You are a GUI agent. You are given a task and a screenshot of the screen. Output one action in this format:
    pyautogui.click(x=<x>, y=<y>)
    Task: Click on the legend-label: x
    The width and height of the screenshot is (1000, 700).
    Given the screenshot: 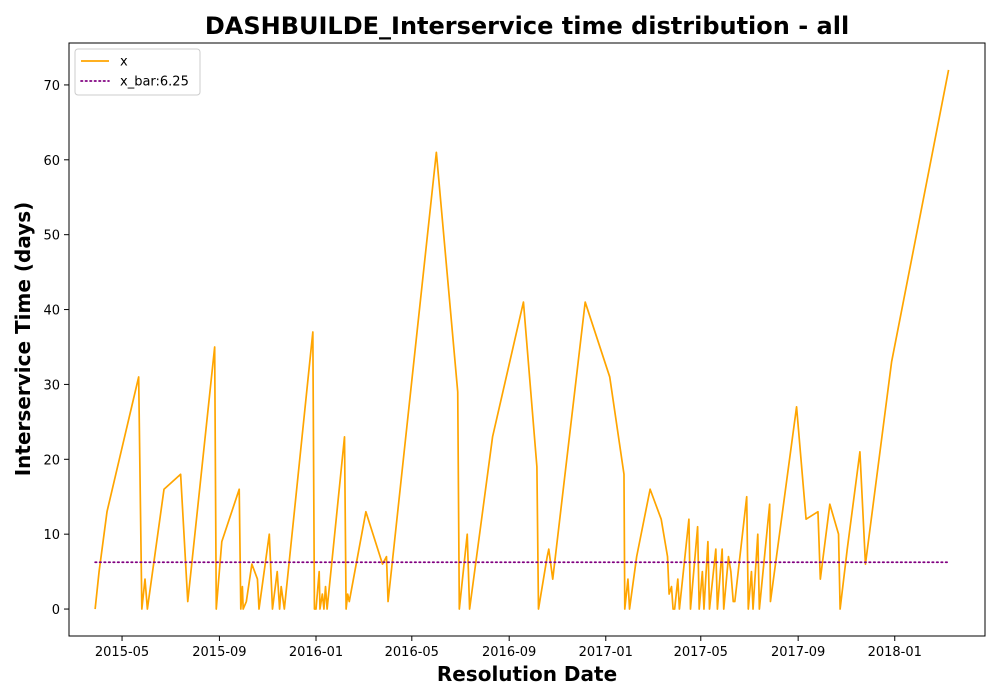 What is the action you would take?
    pyautogui.click(x=124, y=62)
    